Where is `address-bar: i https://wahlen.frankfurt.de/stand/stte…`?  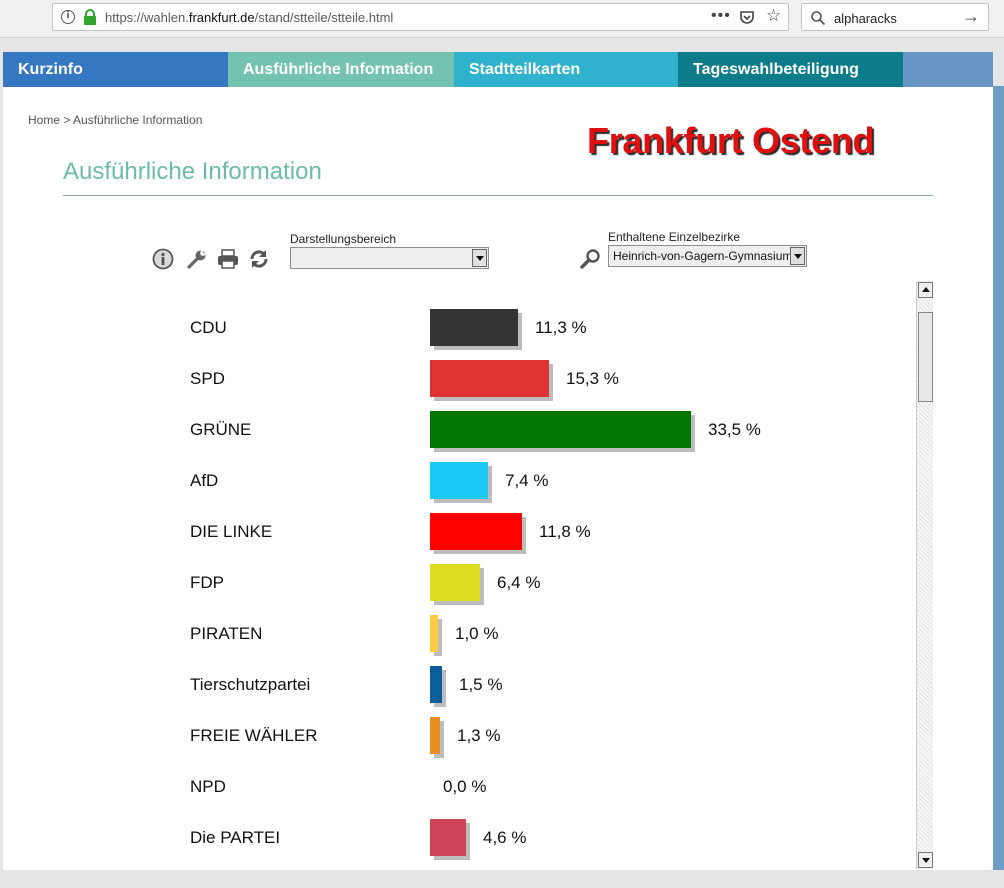 address-bar: i https://wahlen.frankfurt.de/stand/stte… is located at coordinates (420, 17).